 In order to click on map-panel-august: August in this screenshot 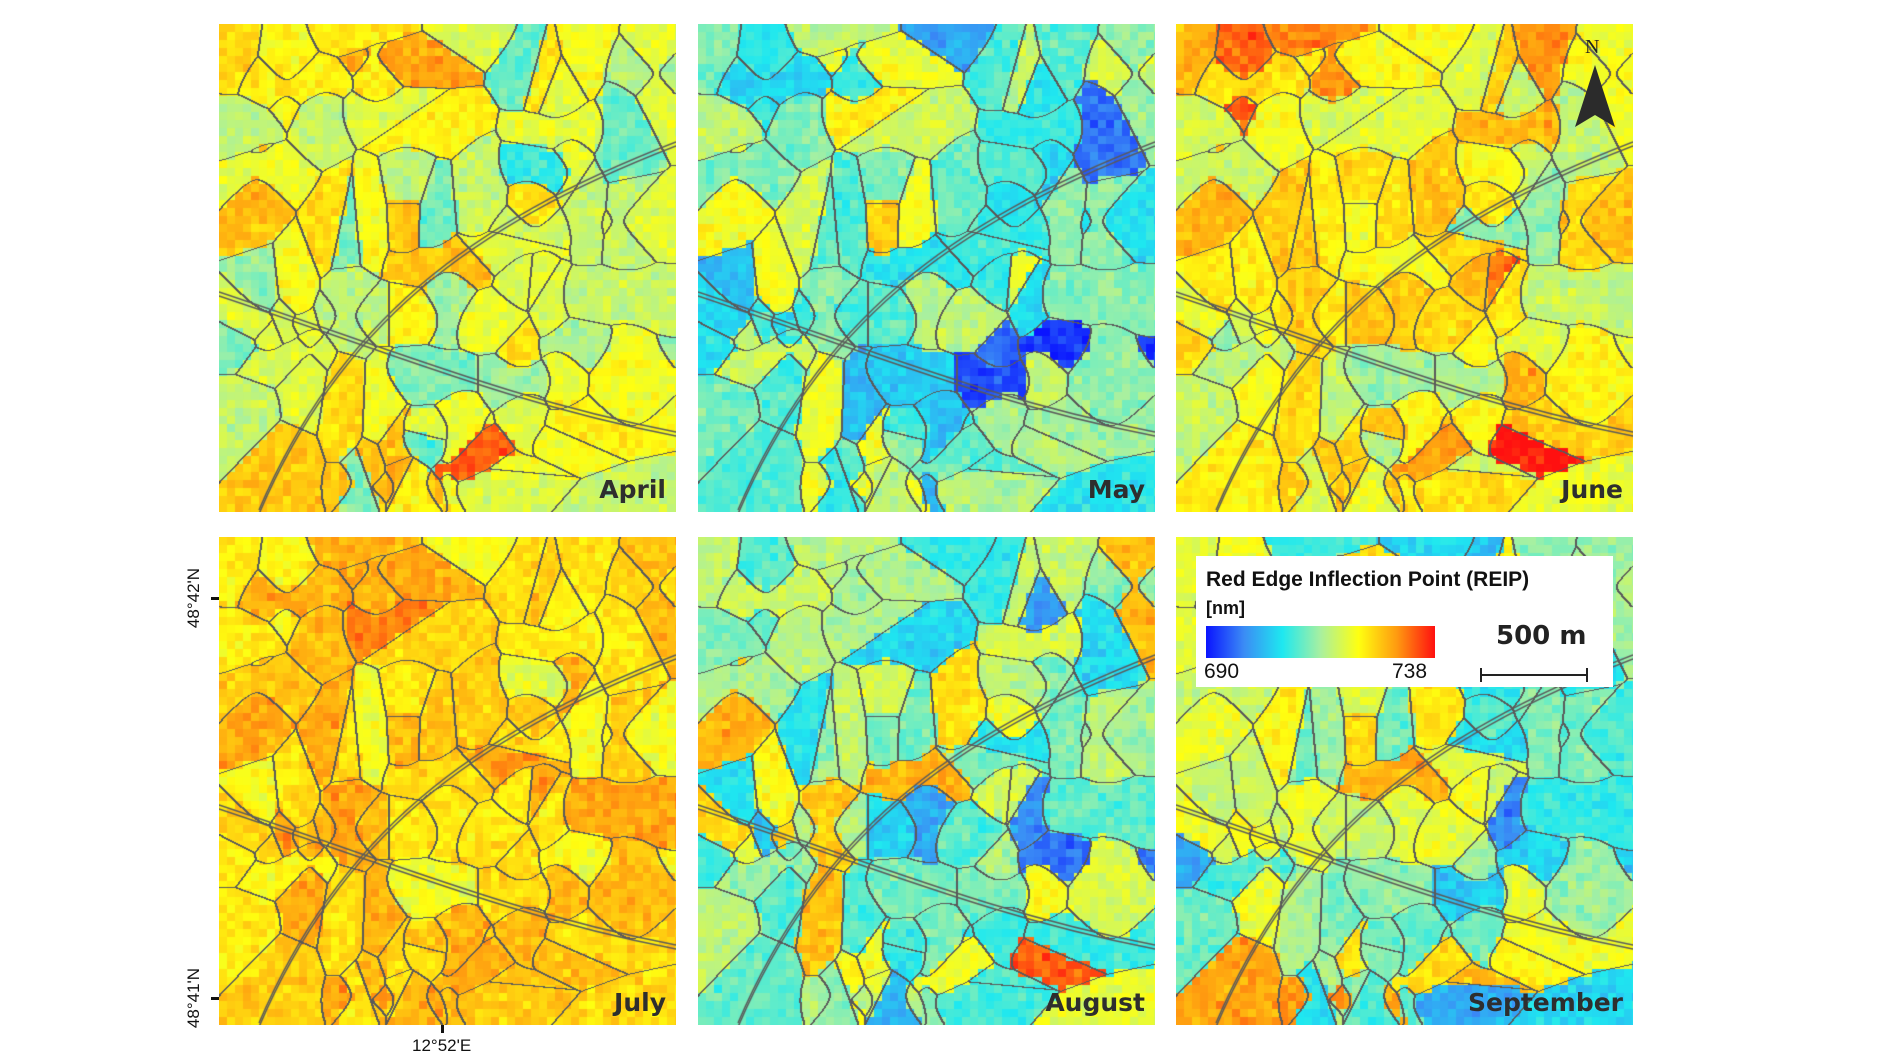, I will do `click(926, 781)`.